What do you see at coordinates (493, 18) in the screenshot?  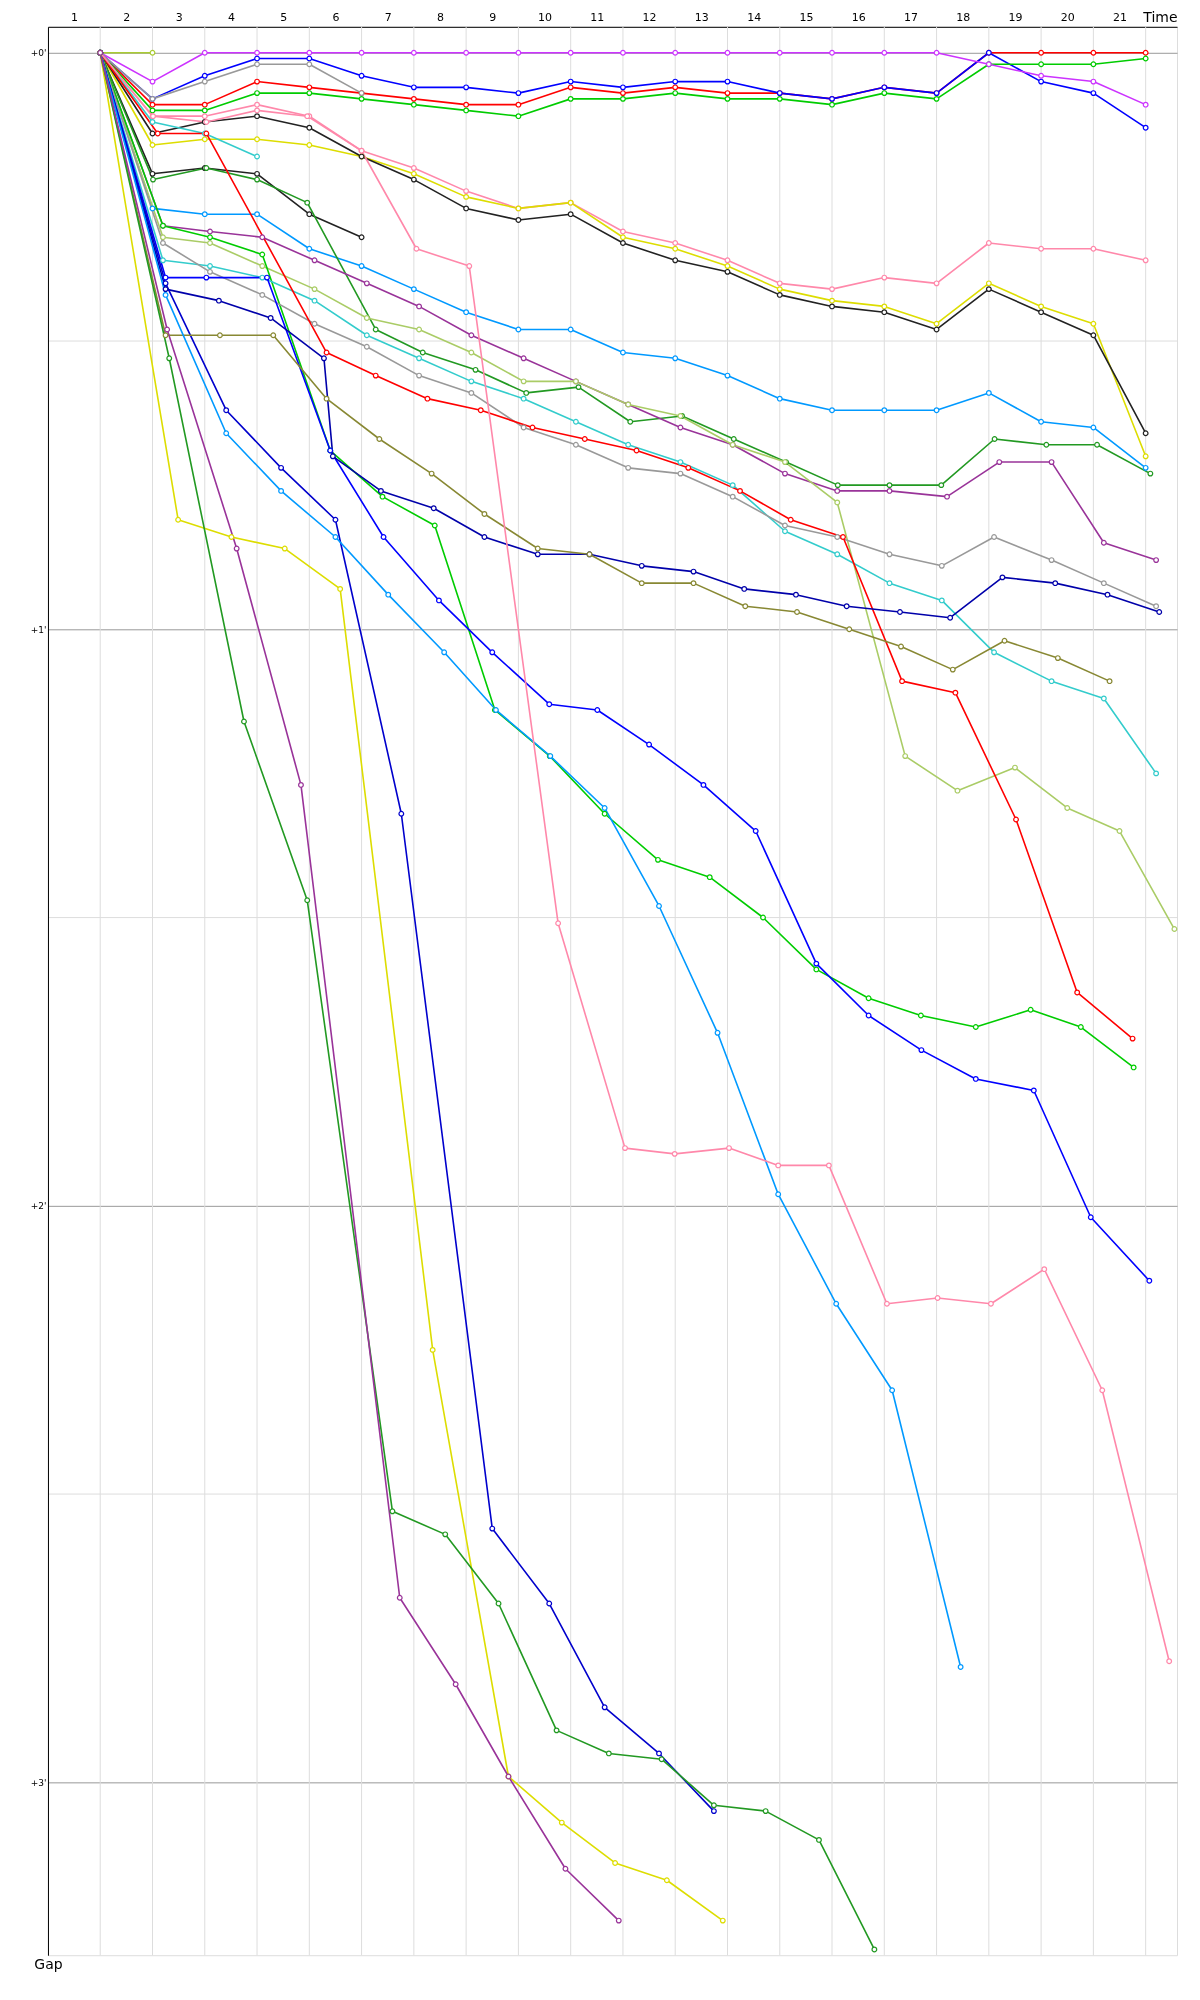 I see `x-tick-label: 9` at bounding box center [493, 18].